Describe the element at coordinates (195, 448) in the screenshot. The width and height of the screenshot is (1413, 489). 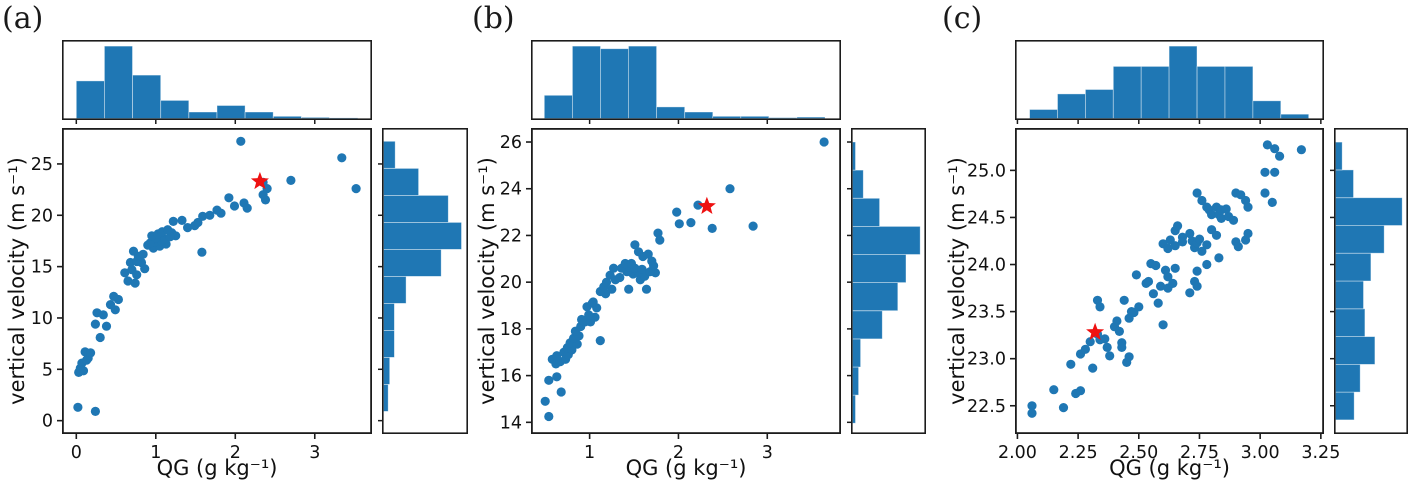
I see `x-axis-ticks: 0 1 2 3` at that location.